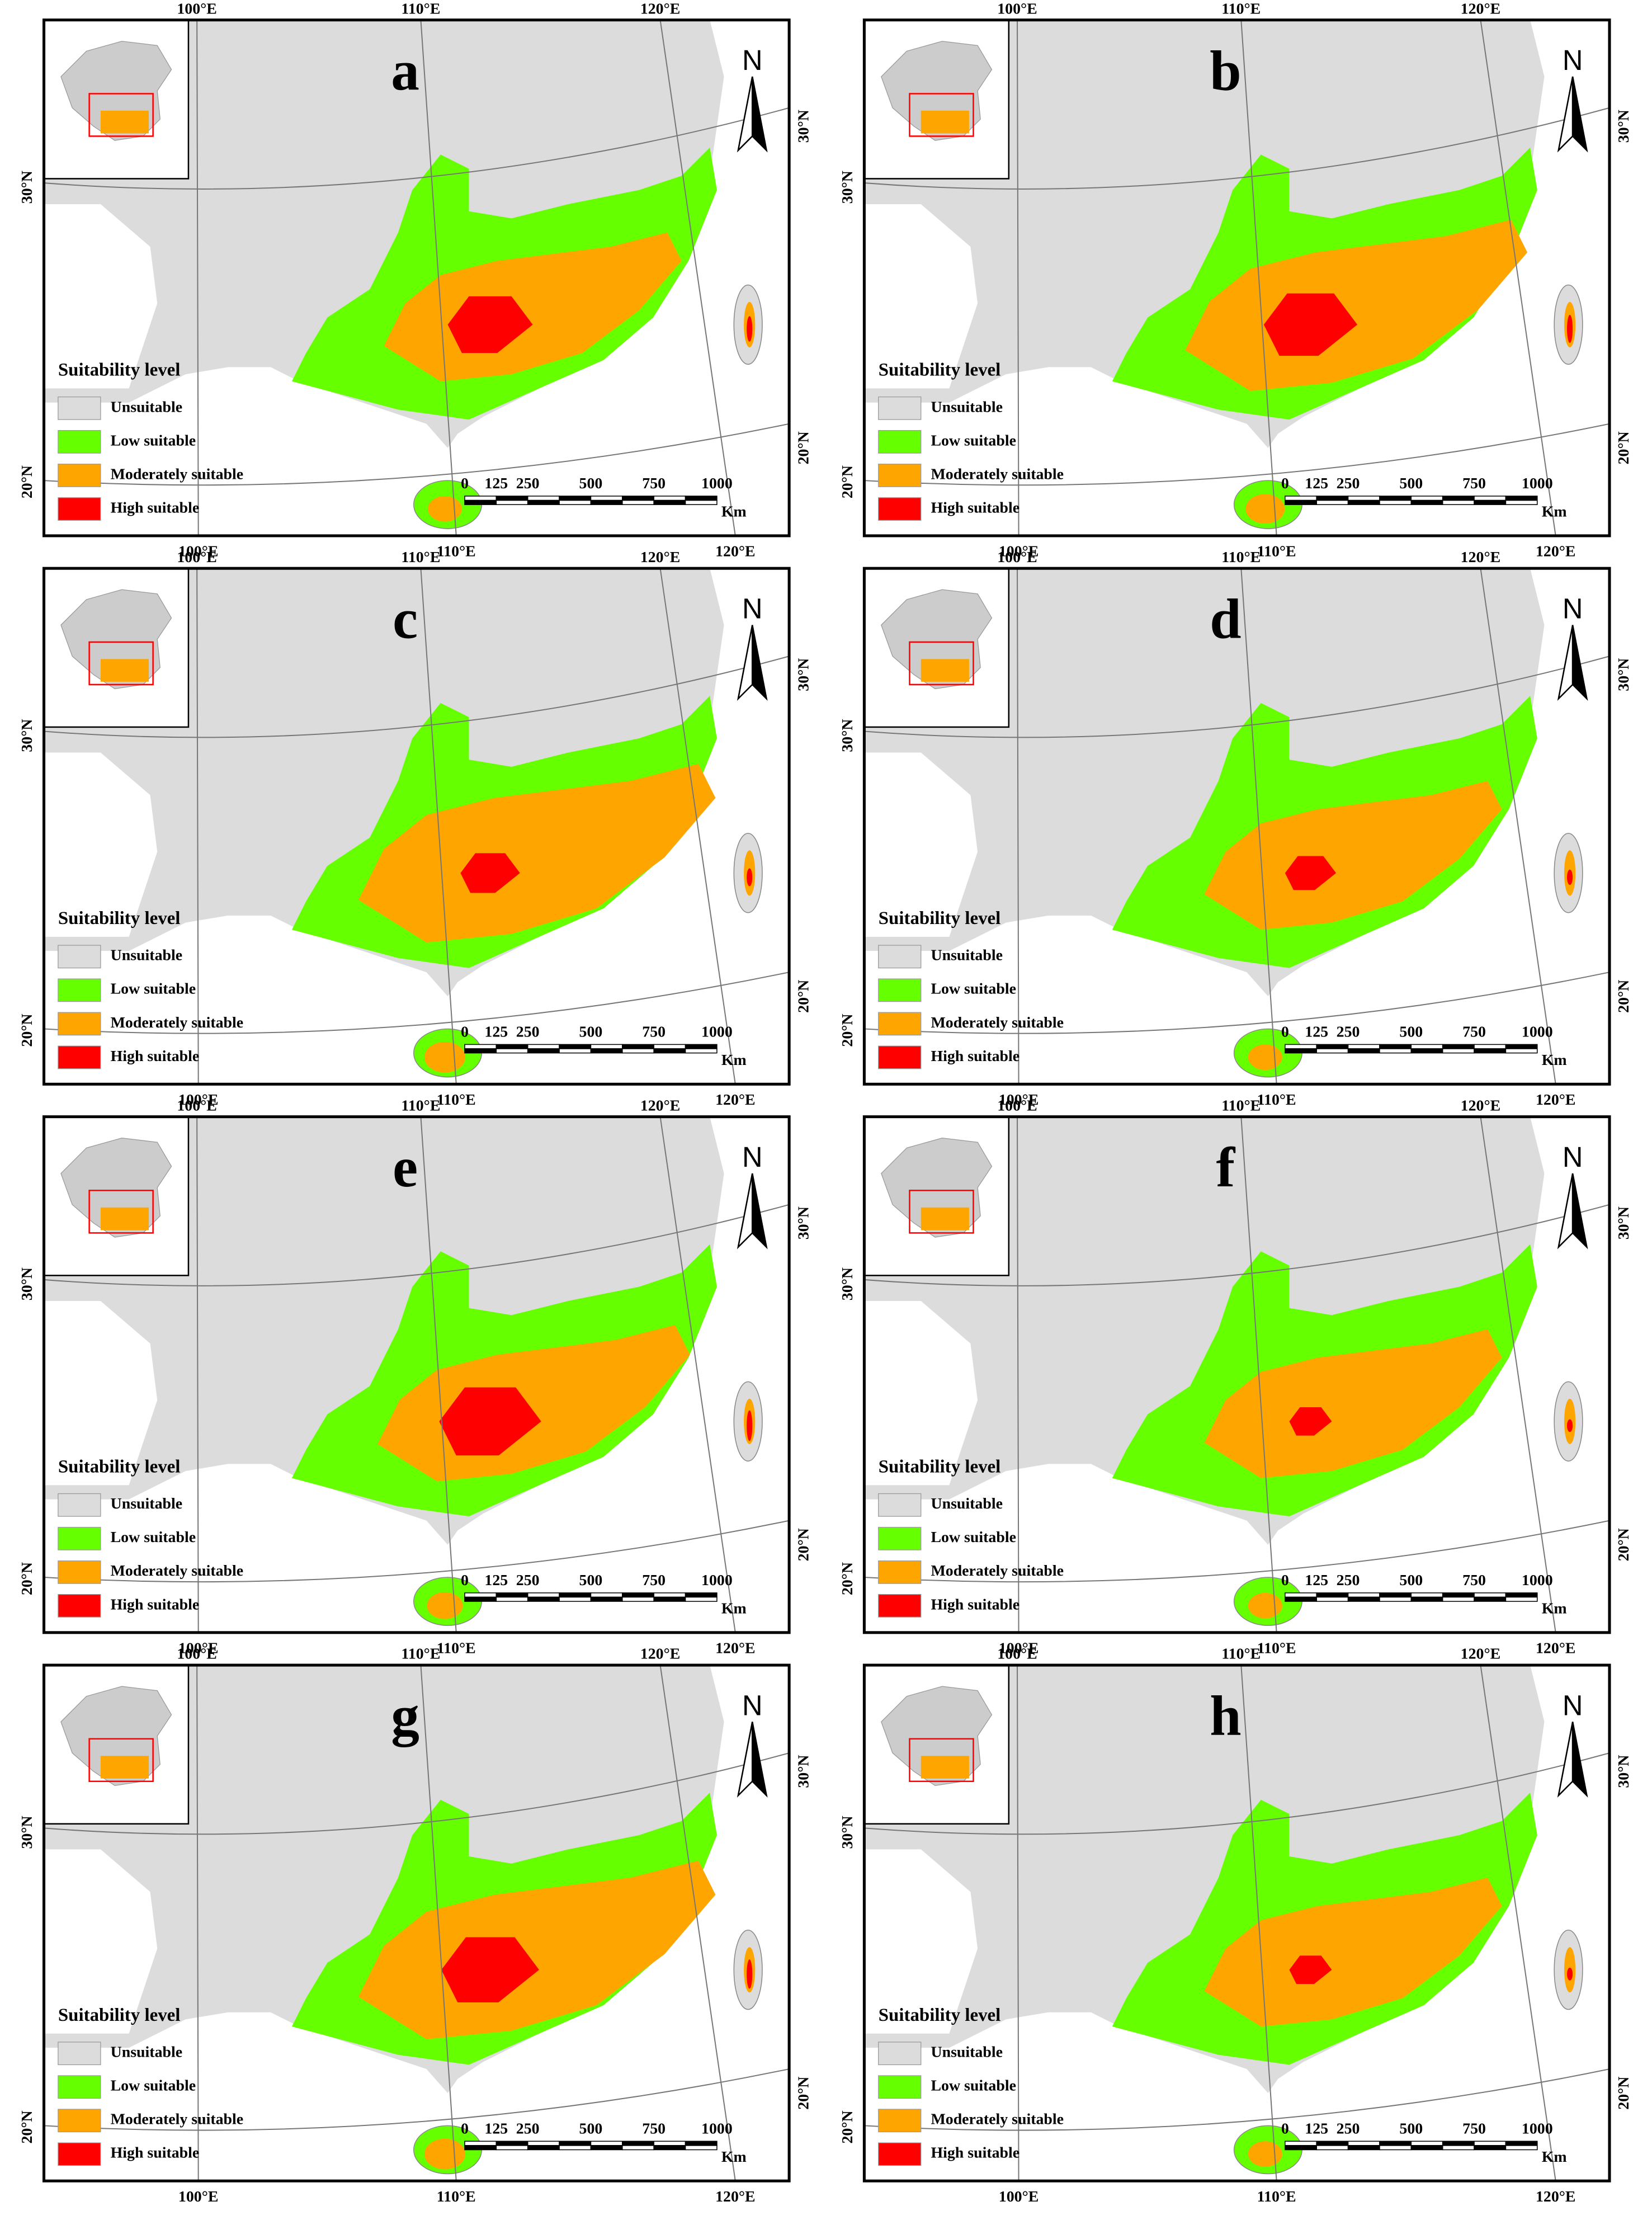 This screenshot has width=1652, height=2225. What do you see at coordinates (496, 2128) in the screenshot?
I see `scale-label: 125` at bounding box center [496, 2128].